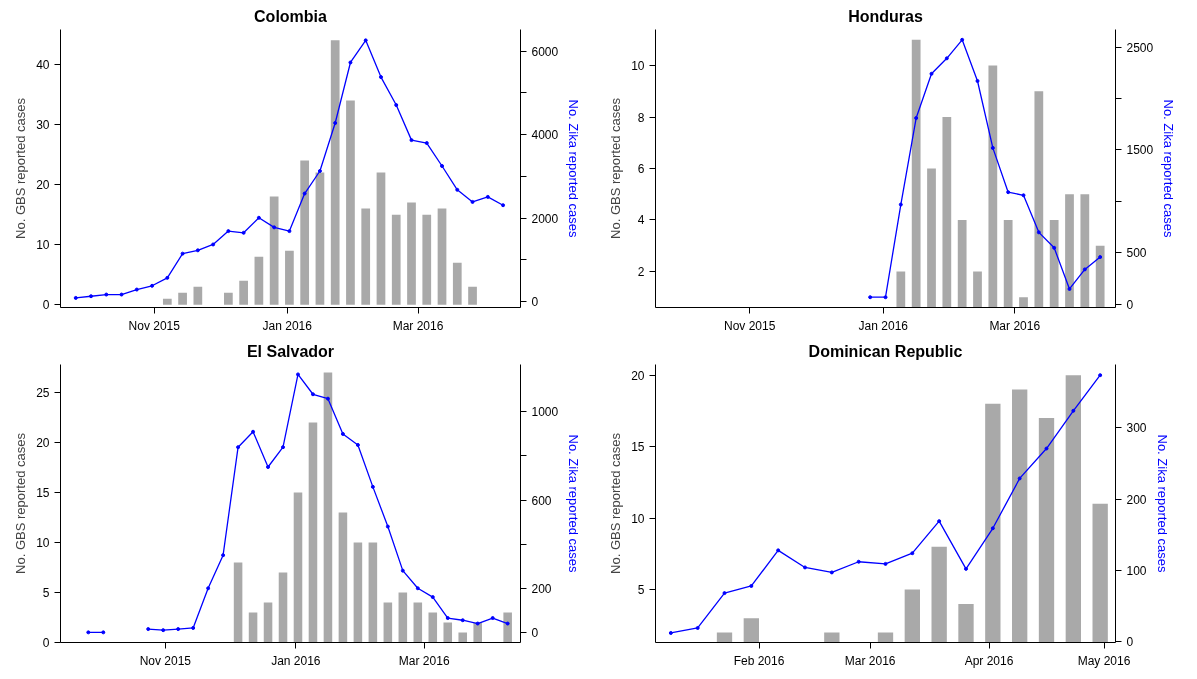  Describe the element at coordinates (545, 135) in the screenshot. I see `y2-tick-label: 4000` at that location.